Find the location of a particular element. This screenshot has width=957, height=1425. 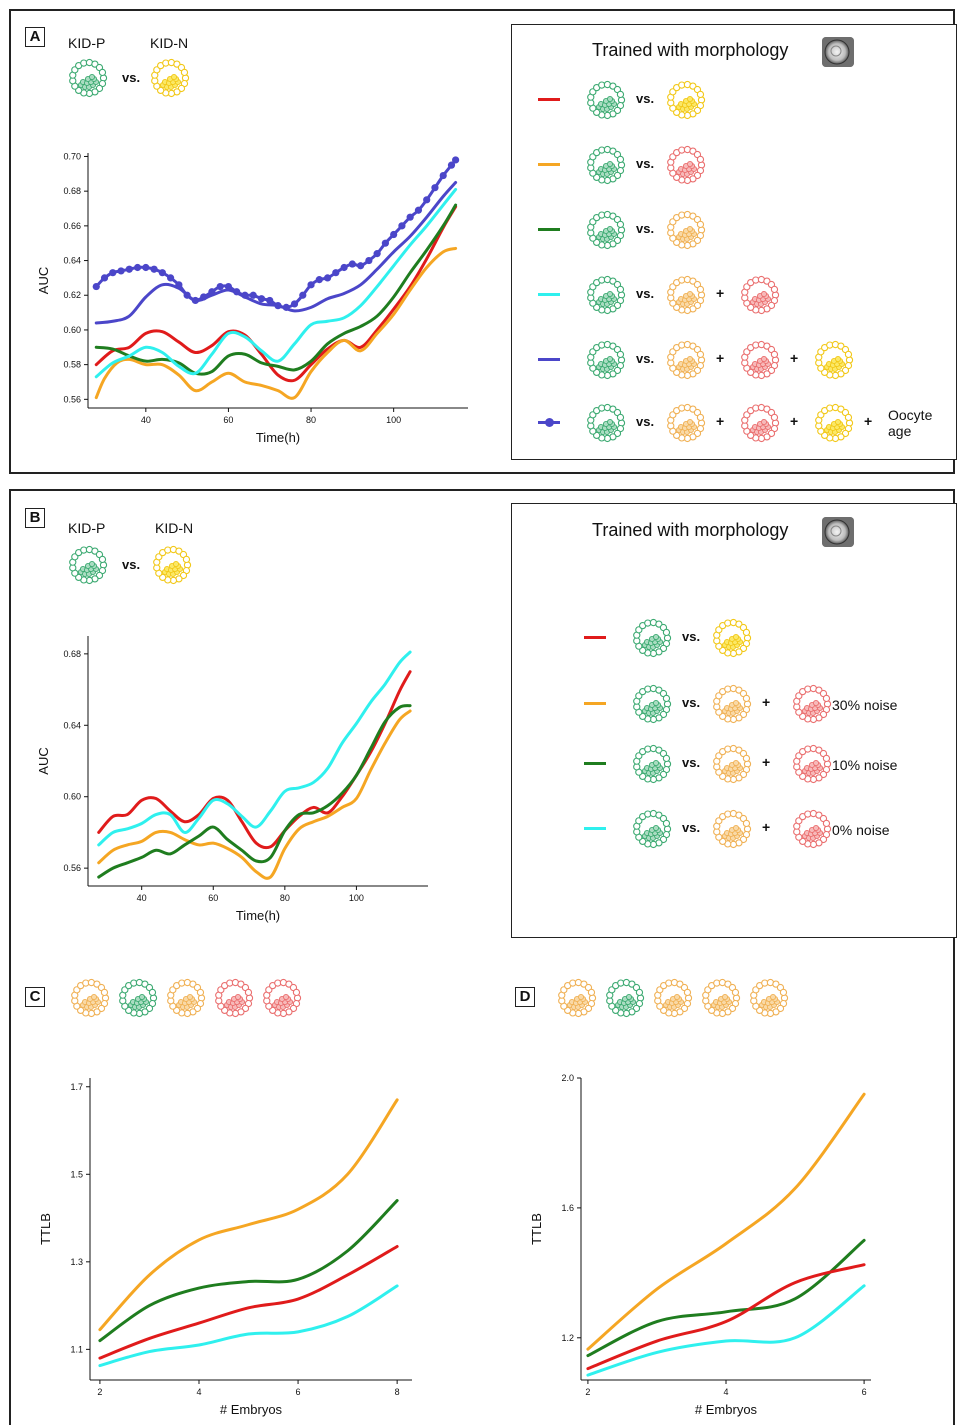

panel-a-legend-title: Trained with morphology is located at coordinates (690, 50).